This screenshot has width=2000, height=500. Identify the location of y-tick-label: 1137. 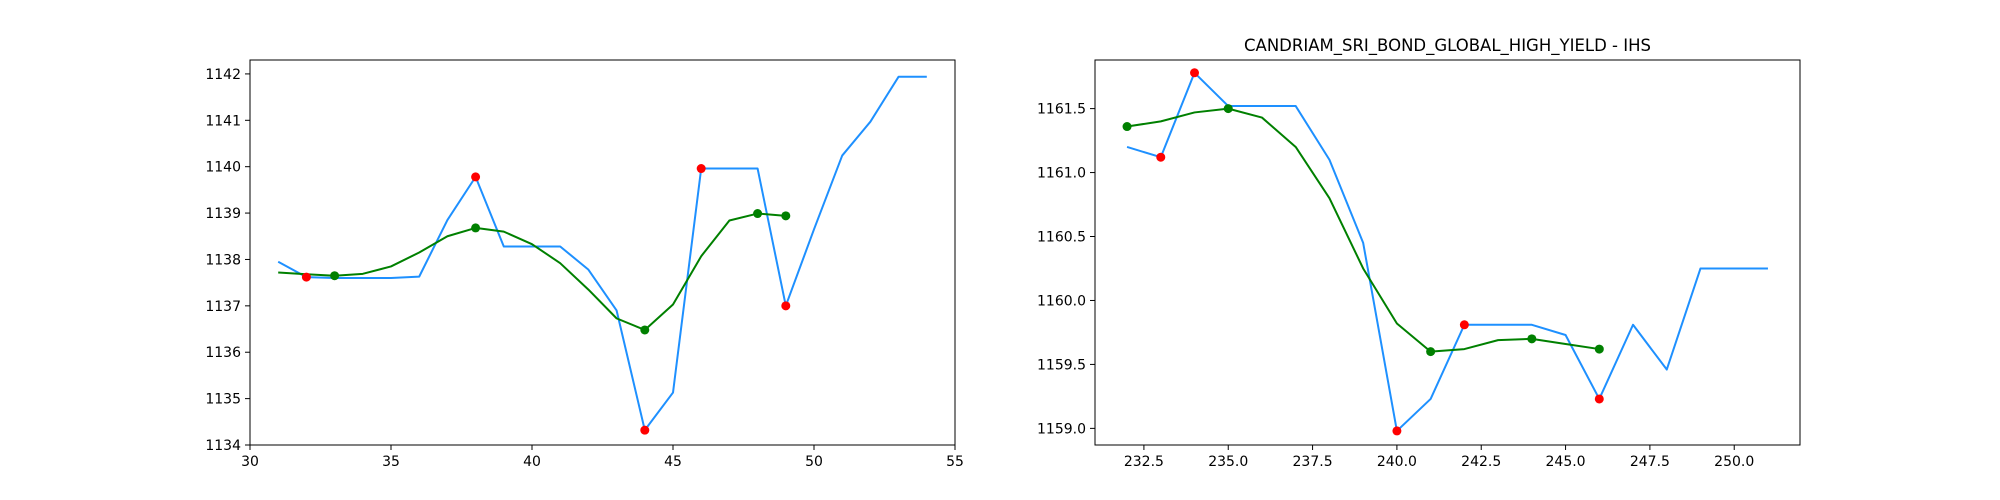
(223, 307).